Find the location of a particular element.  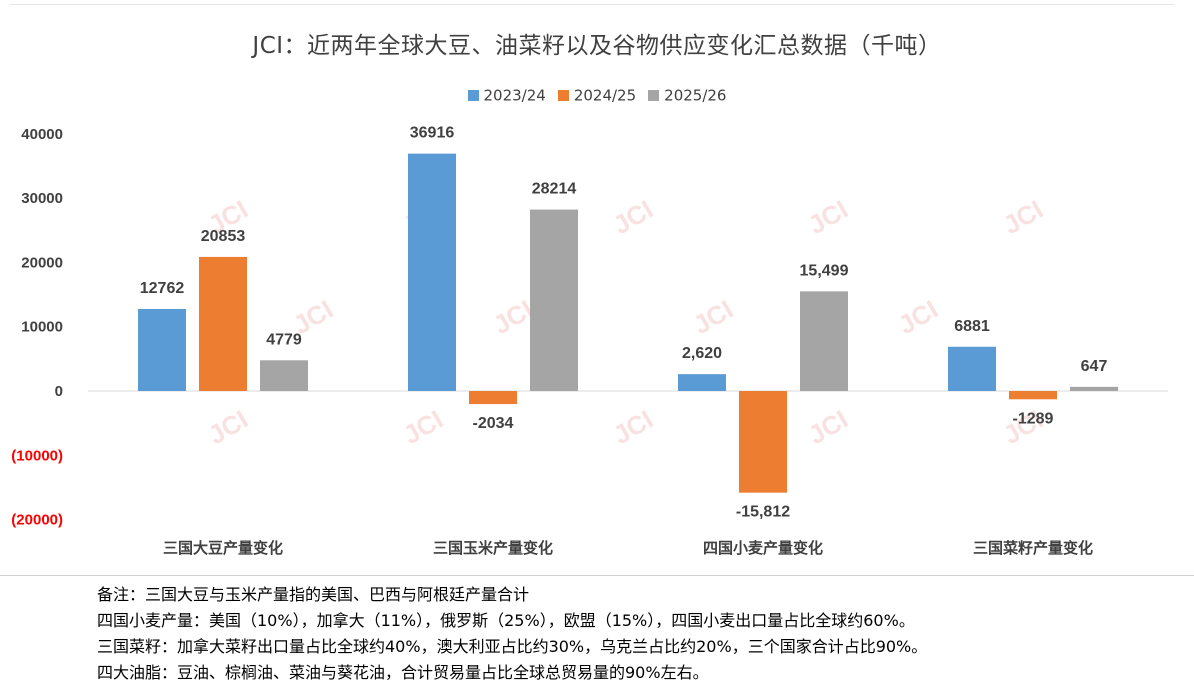

category-label: 四国小麦产量变化 is located at coordinates (763, 548).